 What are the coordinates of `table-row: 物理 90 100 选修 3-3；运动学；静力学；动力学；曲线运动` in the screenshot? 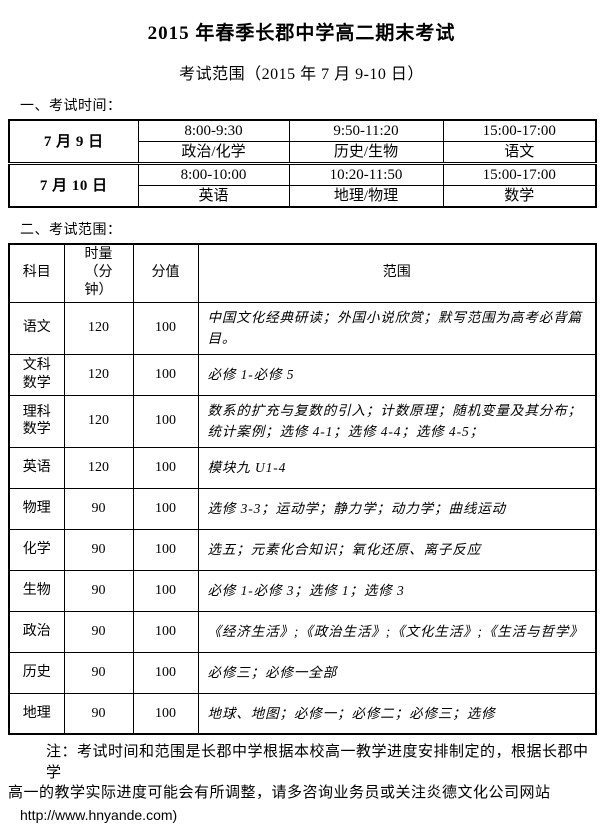 It's located at (302, 508).